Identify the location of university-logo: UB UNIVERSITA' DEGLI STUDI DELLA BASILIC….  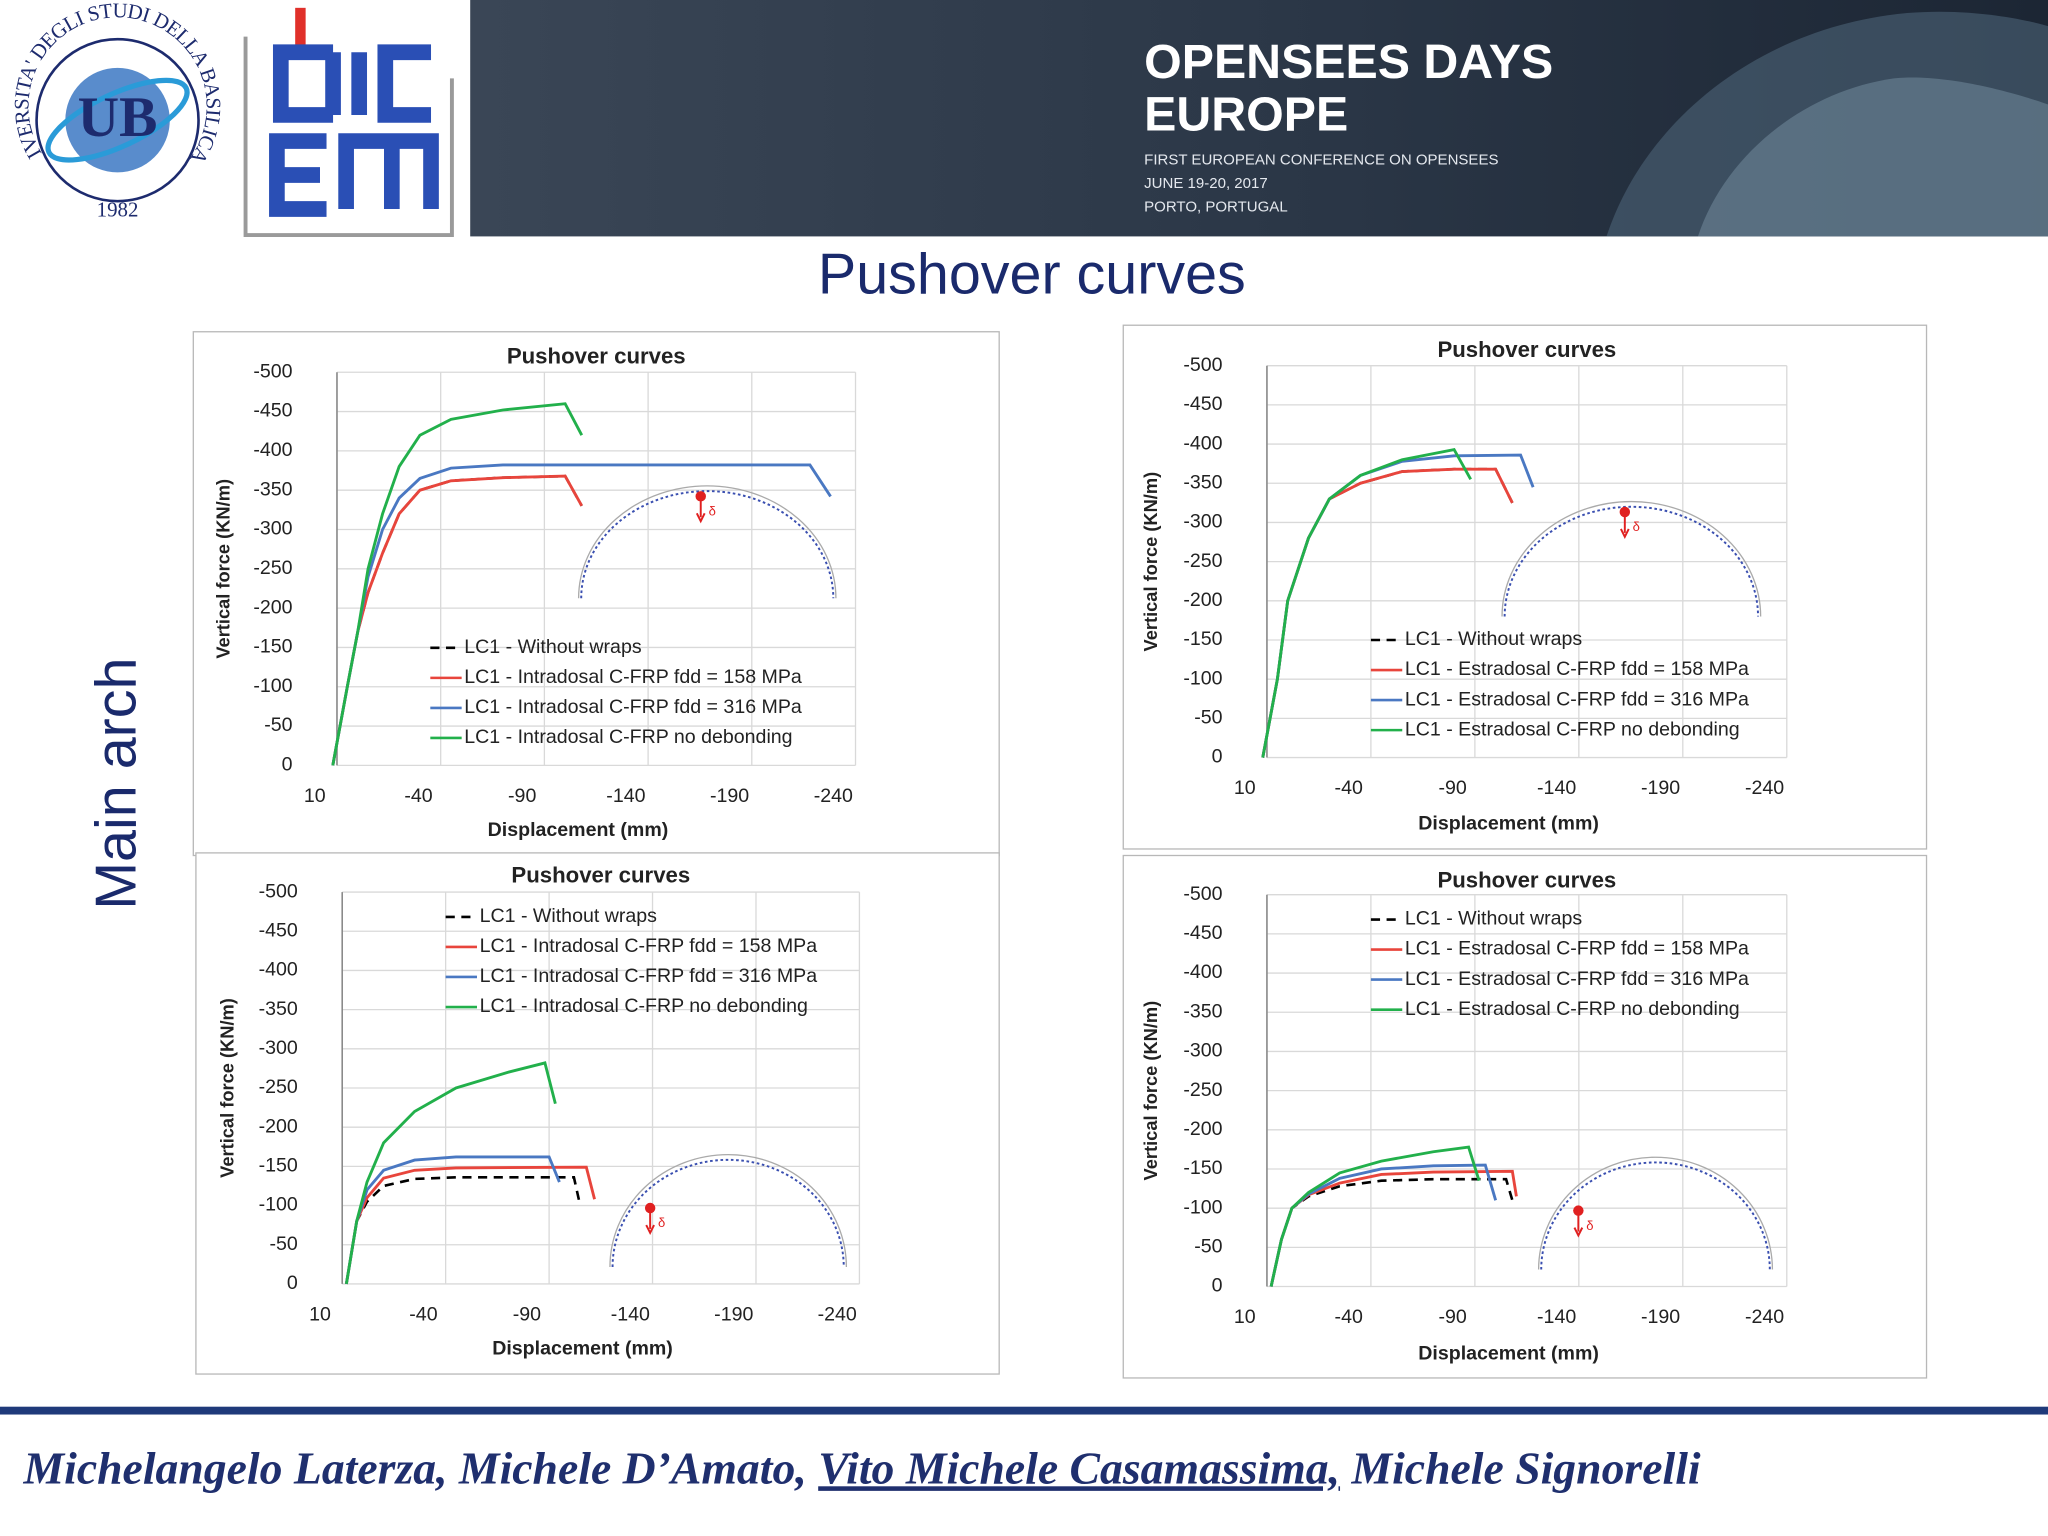
(113, 110).